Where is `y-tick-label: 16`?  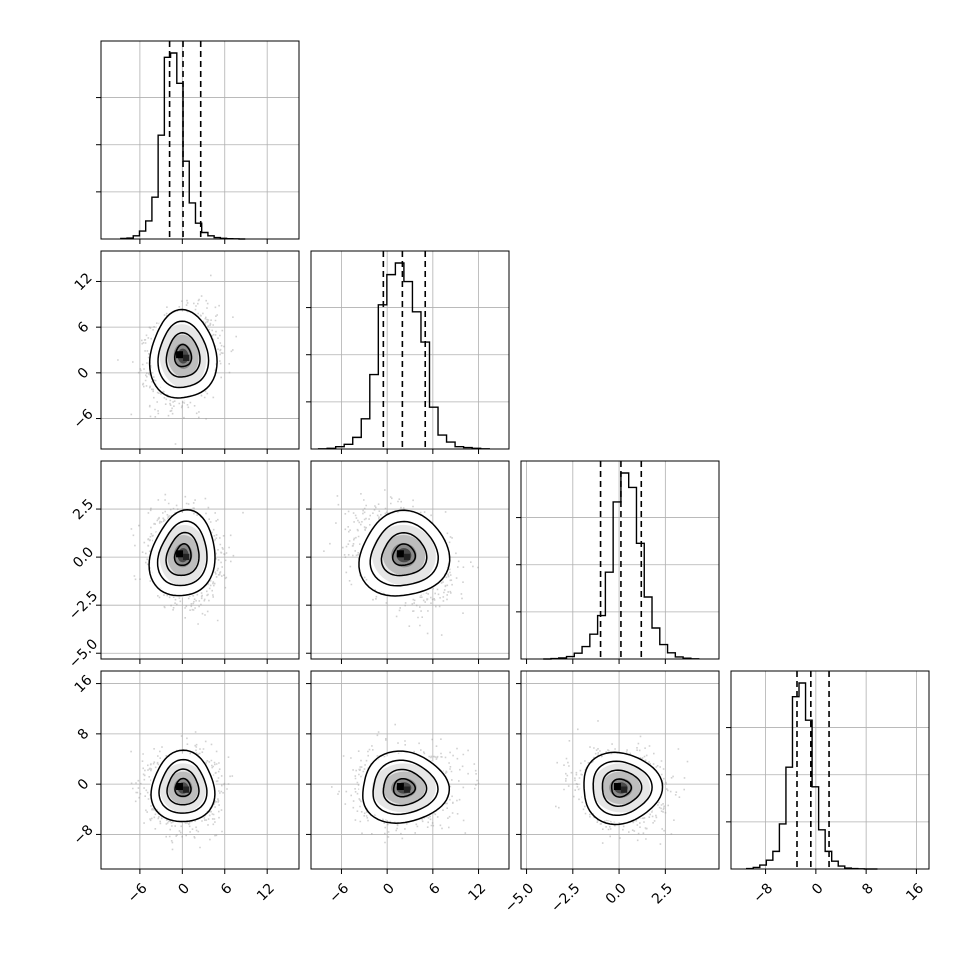
y-tick-label: 16 is located at coordinates (84, 684).